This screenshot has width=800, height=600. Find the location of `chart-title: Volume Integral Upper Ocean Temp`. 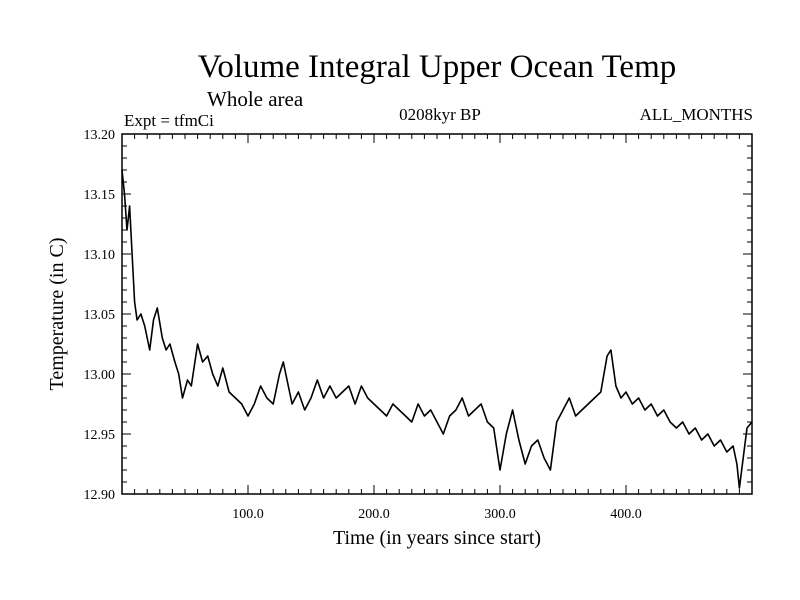

chart-title: Volume Integral Upper Ocean Temp is located at coordinates (437, 67).